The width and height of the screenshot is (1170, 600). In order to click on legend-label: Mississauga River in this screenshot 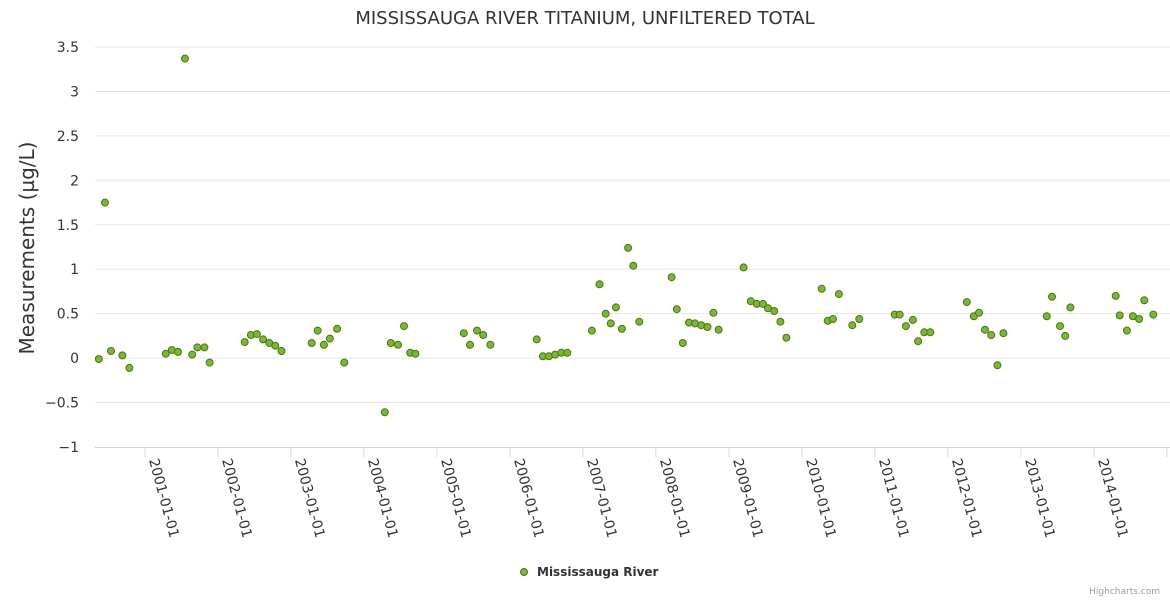, I will do `click(598, 572)`.